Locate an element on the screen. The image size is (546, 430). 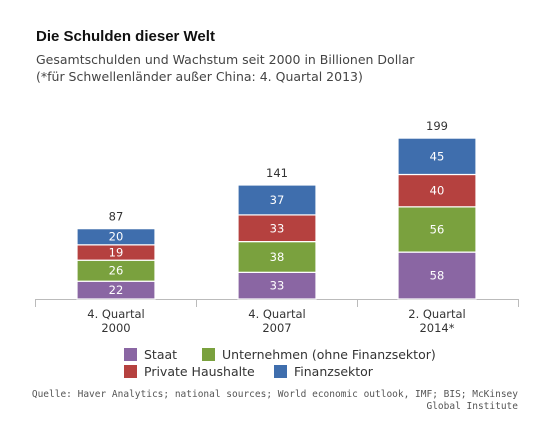
legend-label-private-haushalte: Private Haushalte is located at coordinates (199, 371).